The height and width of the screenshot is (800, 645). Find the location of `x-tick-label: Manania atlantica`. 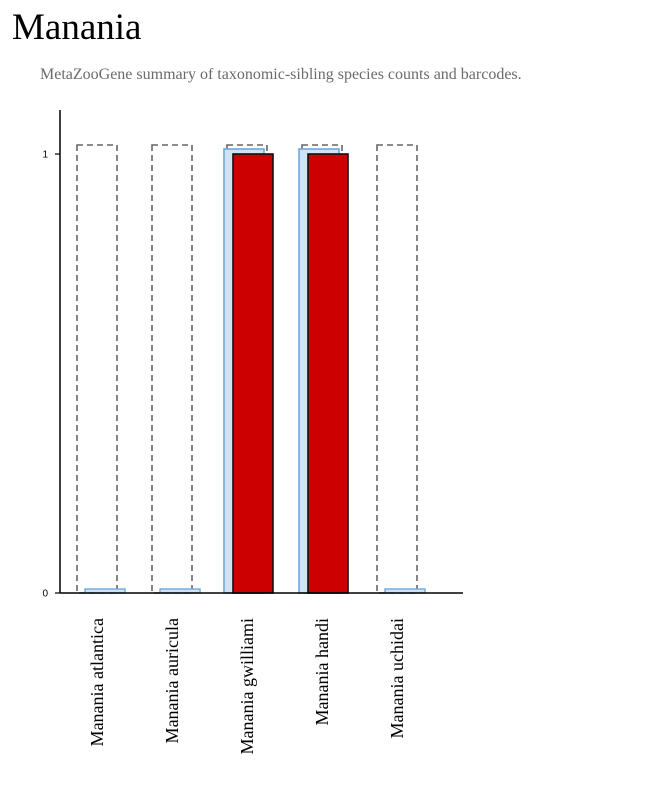

x-tick-label: Manania atlantica is located at coordinates (97, 682).